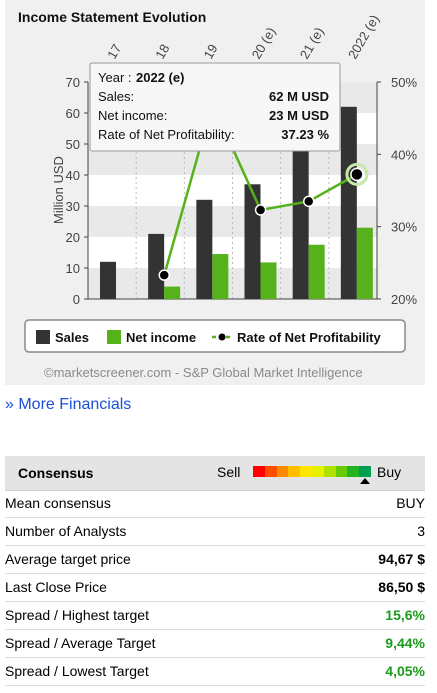 Image resolution: width=437 pixels, height=693 pixels. Describe the element at coordinates (58, 190) in the screenshot. I see `y-axis-label: Million USD` at that location.